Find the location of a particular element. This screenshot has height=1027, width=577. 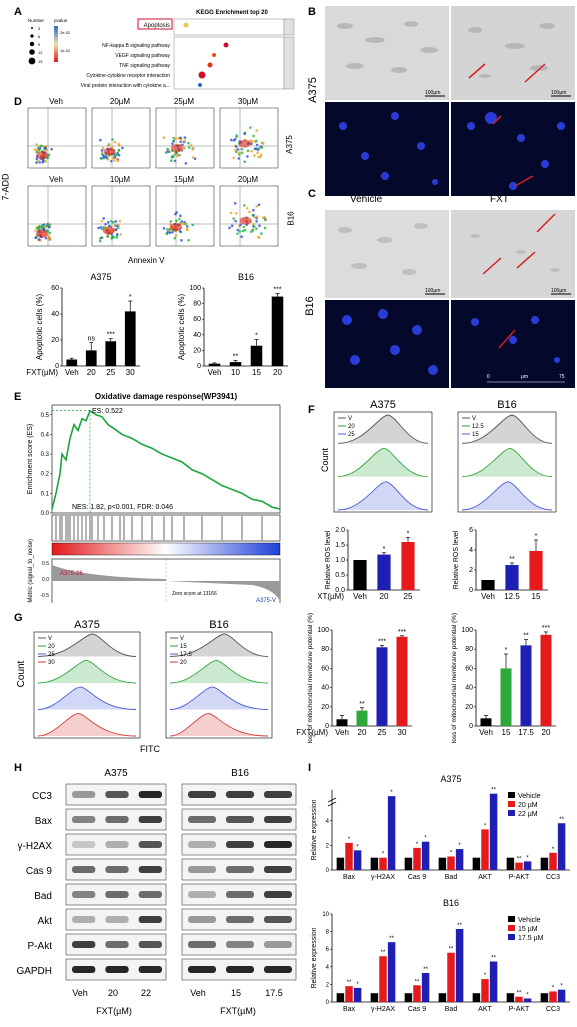

chart-title: B16 is located at coordinates (246, 277).